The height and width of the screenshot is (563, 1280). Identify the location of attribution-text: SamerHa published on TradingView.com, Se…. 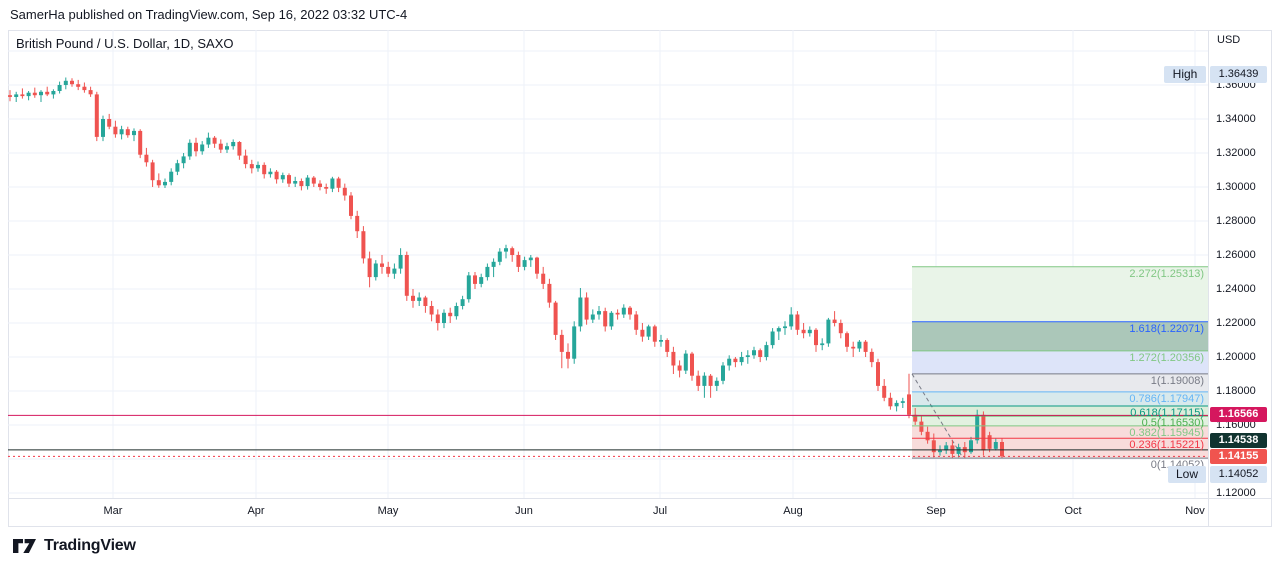
(209, 14).